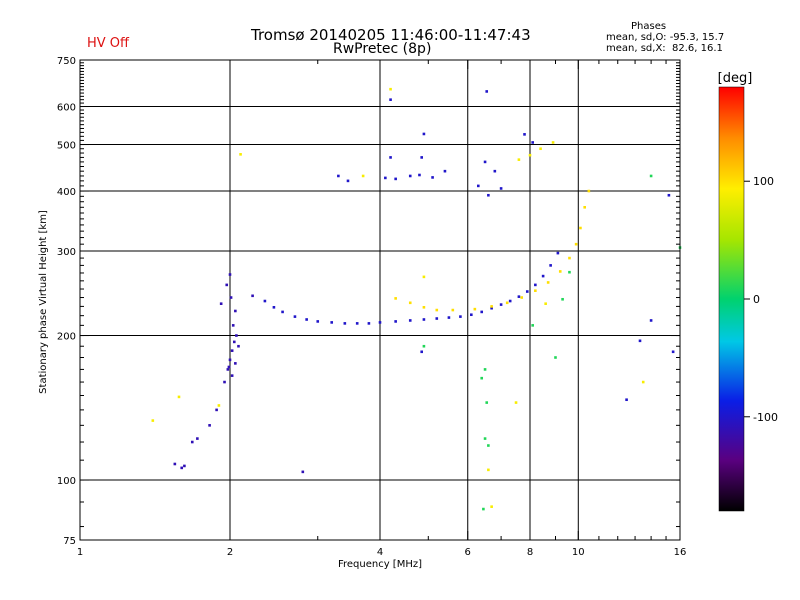 This screenshot has width=800, height=600. I want to click on y-tick-labels: 75 100 200 300 400 500 600 750, so click(66, 301).